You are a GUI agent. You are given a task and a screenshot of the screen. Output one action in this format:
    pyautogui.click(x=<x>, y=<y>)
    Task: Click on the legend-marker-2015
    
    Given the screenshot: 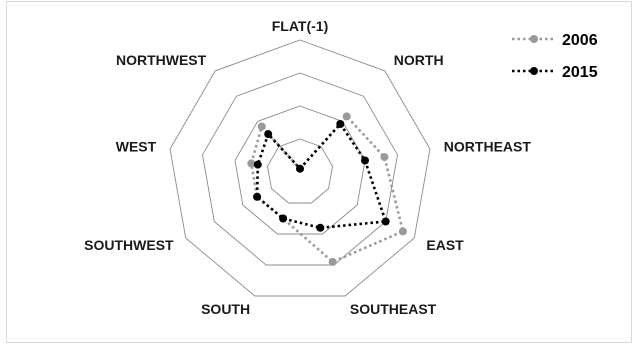 What is the action you would take?
    pyautogui.click(x=534, y=71)
    